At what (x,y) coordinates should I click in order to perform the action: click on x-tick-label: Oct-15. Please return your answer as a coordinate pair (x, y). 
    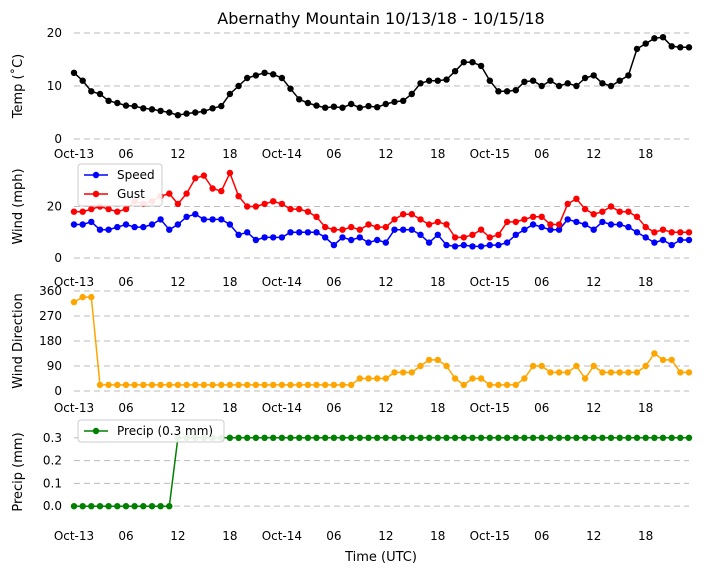
    Looking at the image, I should click on (490, 154).